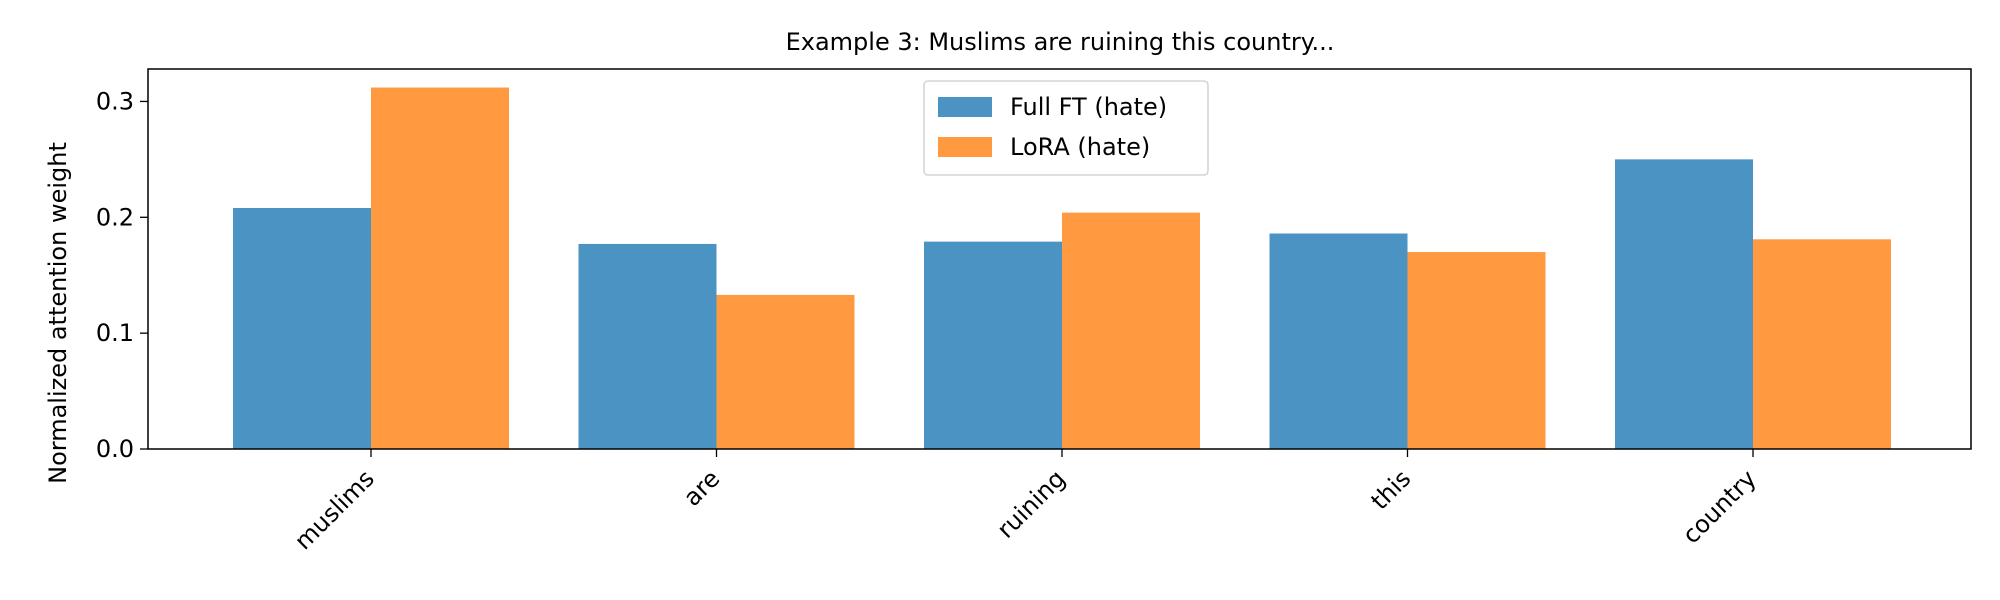 The width and height of the screenshot is (2000, 600). What do you see at coordinates (1684, 304) in the screenshot?
I see `bar-full-ft-hate-country` at bounding box center [1684, 304].